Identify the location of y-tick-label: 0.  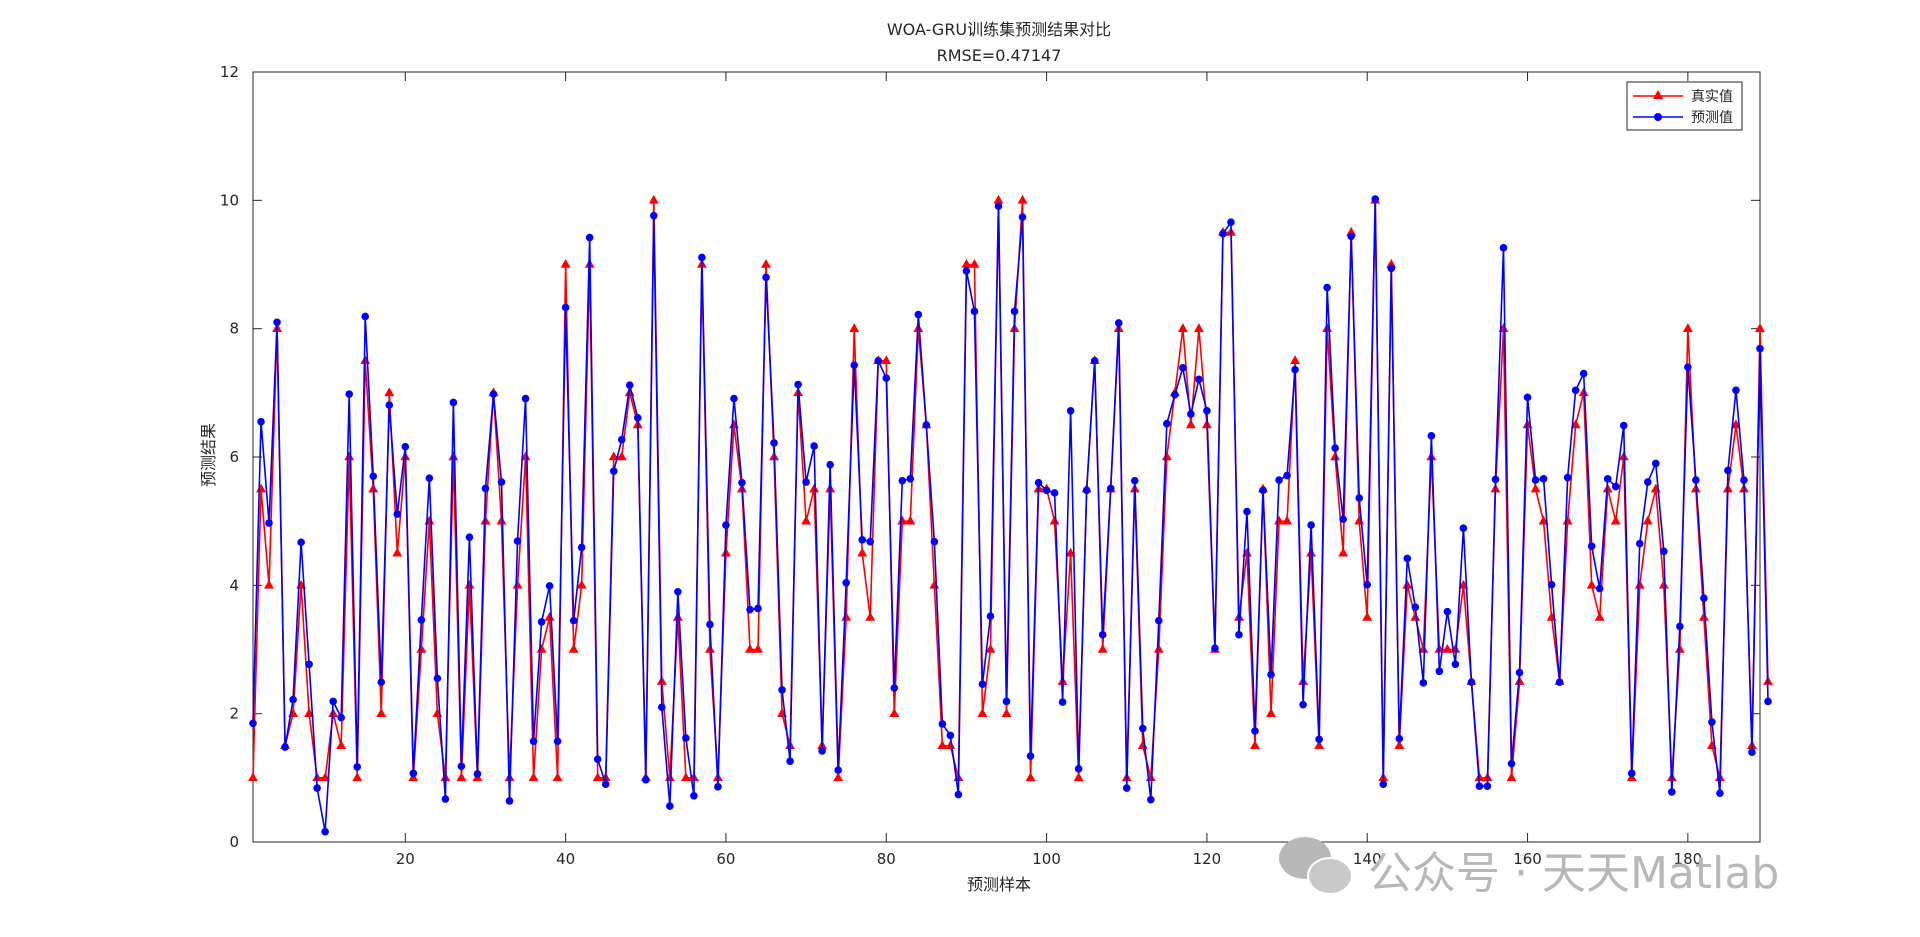
(234, 842).